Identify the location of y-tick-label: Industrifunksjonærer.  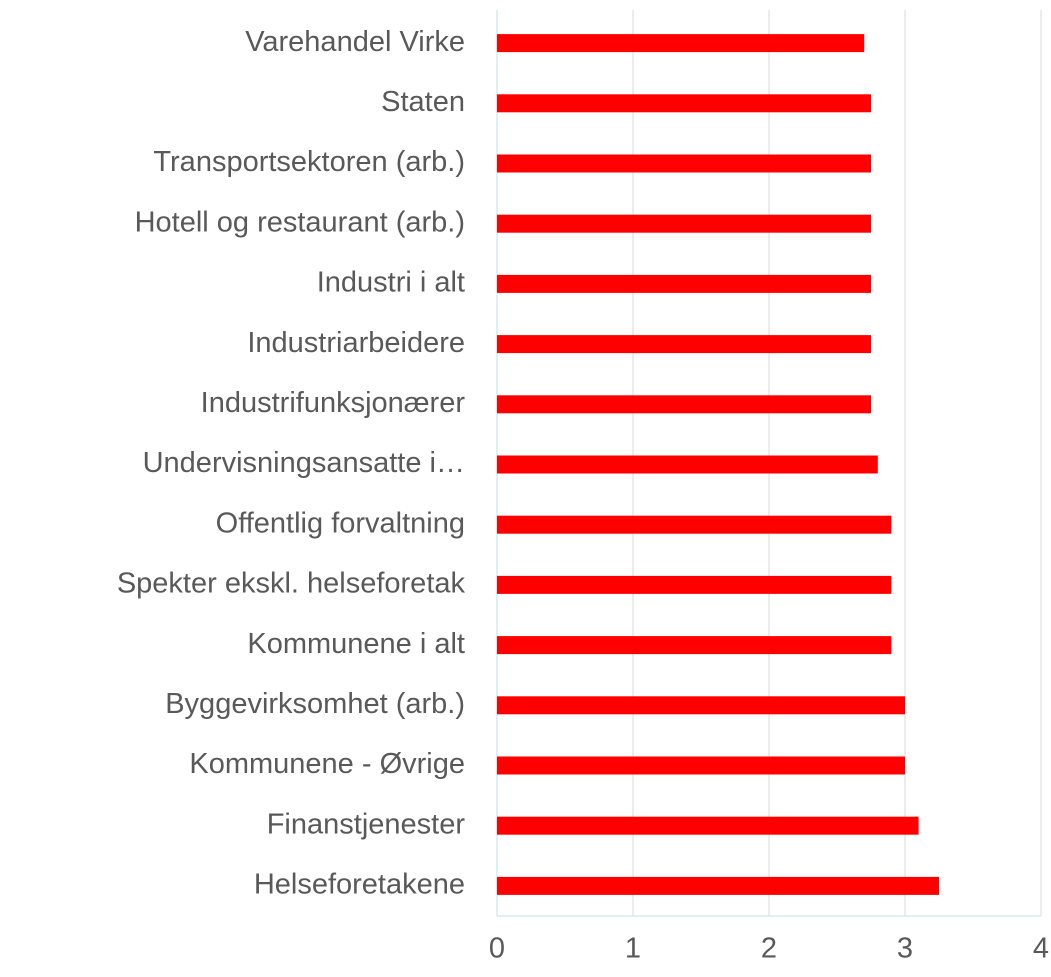
(333, 403).